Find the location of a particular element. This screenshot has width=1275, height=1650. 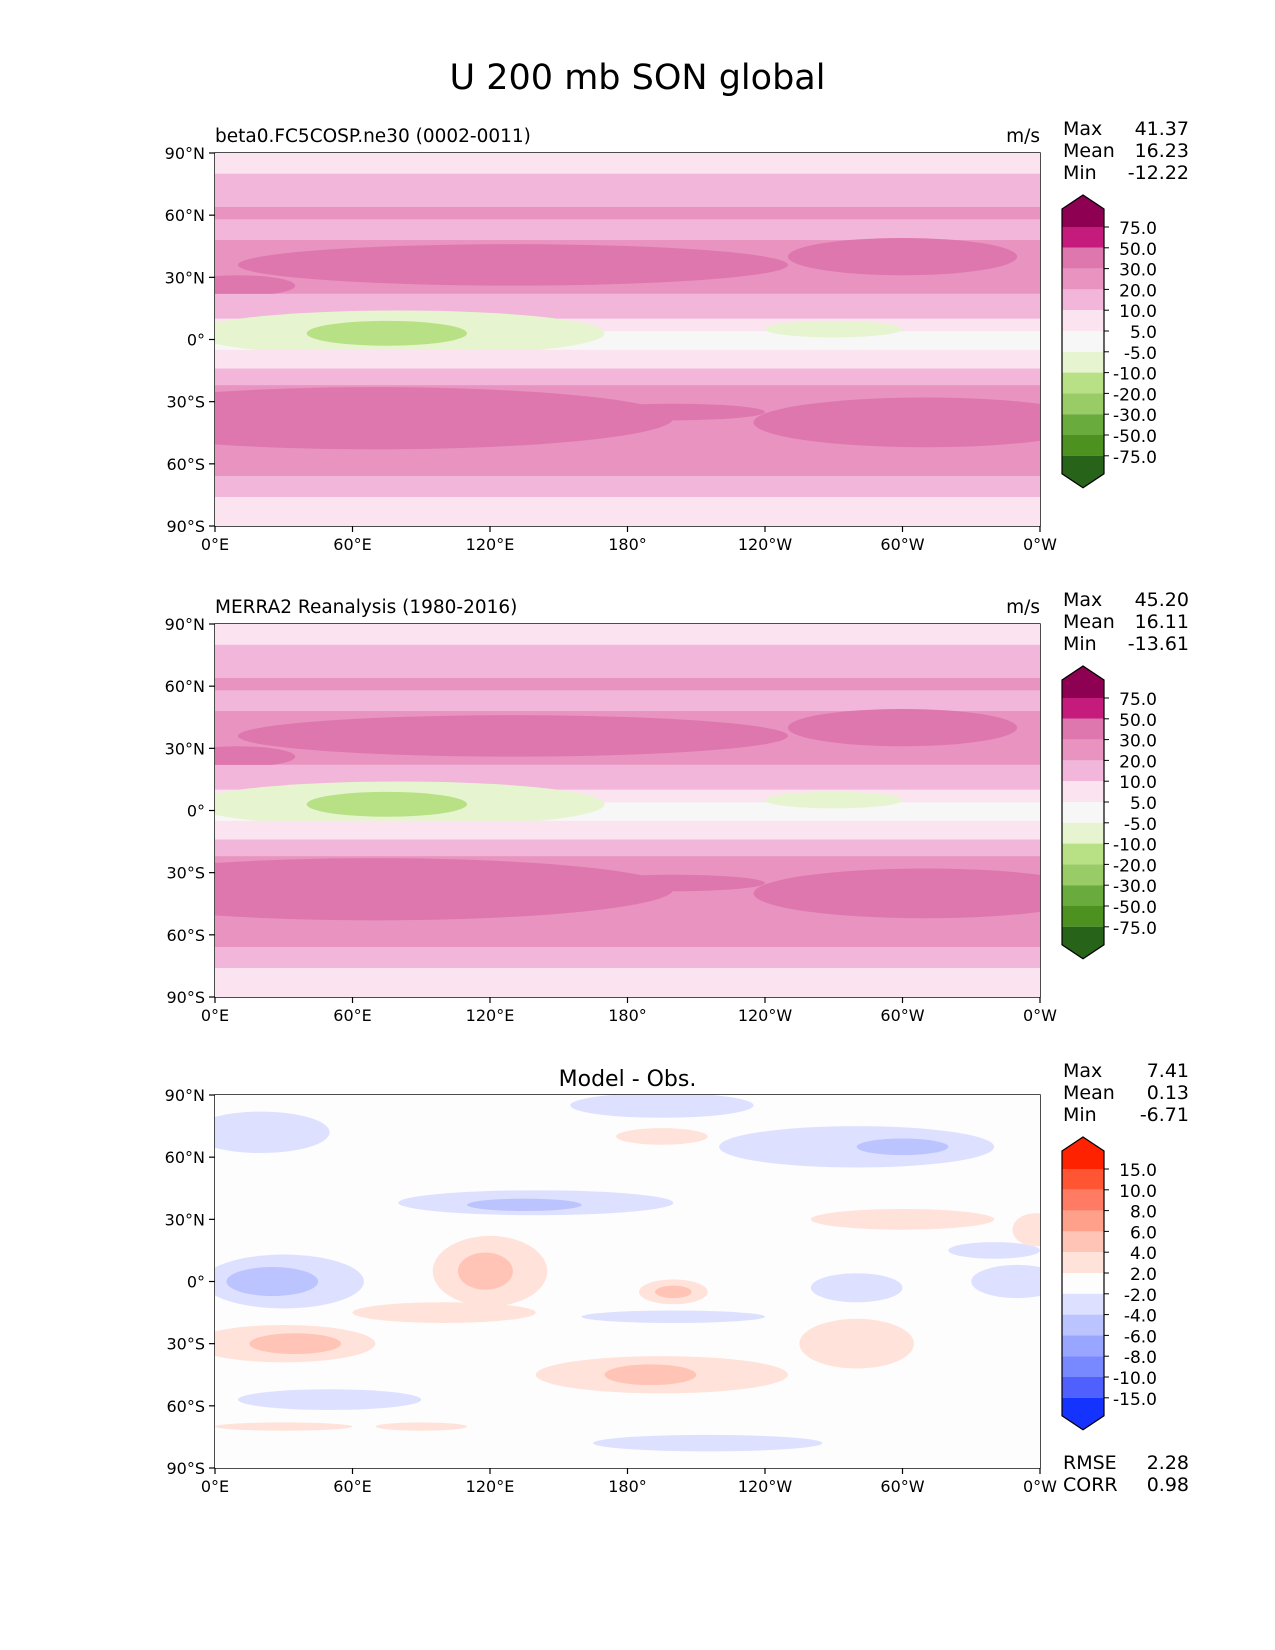

colorbar-tick-label: -6.0 is located at coordinates (1140, 1337).